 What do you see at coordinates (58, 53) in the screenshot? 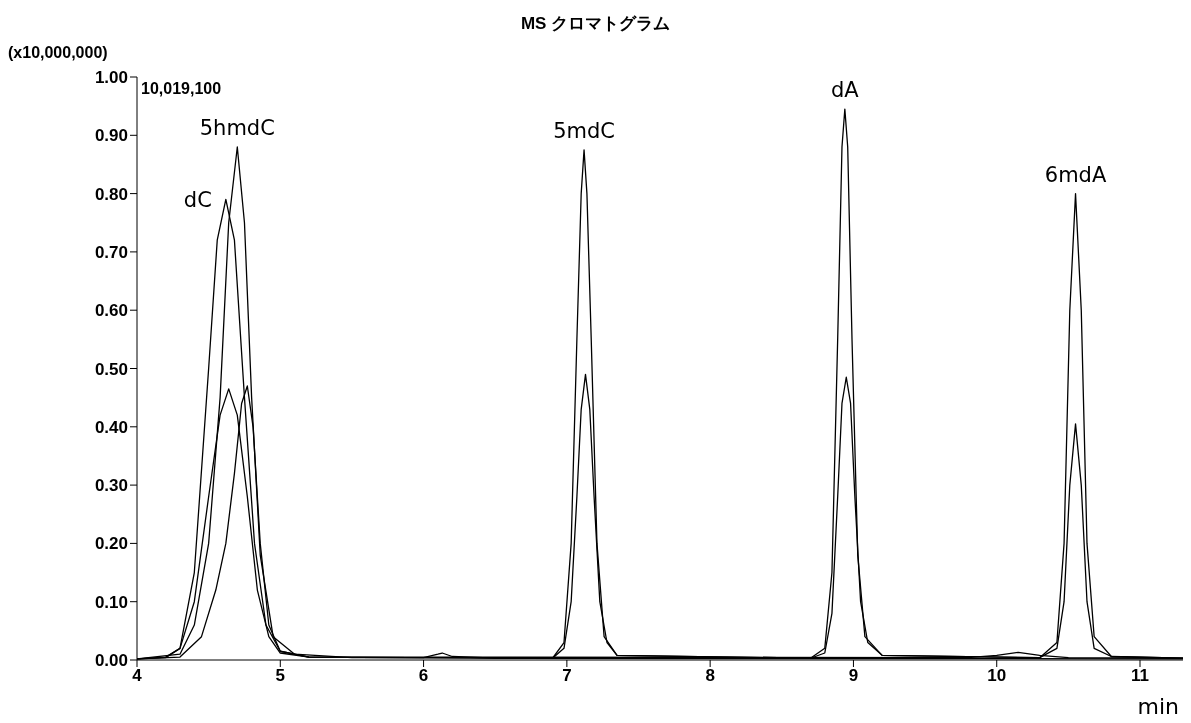
I see `y-axis-title: (x10,000,000)` at bounding box center [58, 53].